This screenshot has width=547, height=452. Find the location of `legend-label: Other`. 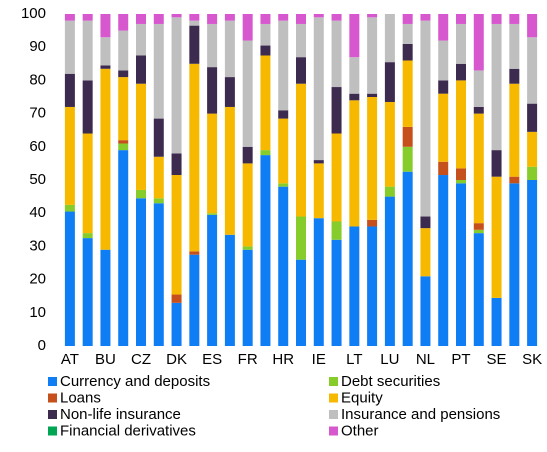

legend-label: Other is located at coordinates (360, 430).